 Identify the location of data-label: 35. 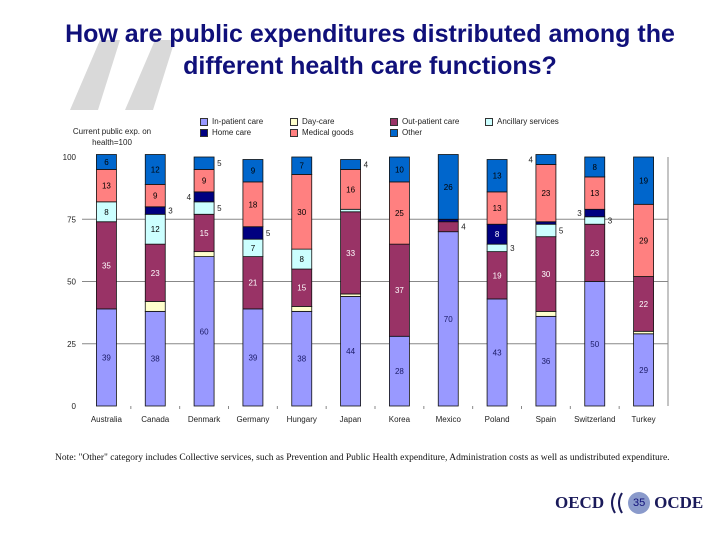
(106, 265).